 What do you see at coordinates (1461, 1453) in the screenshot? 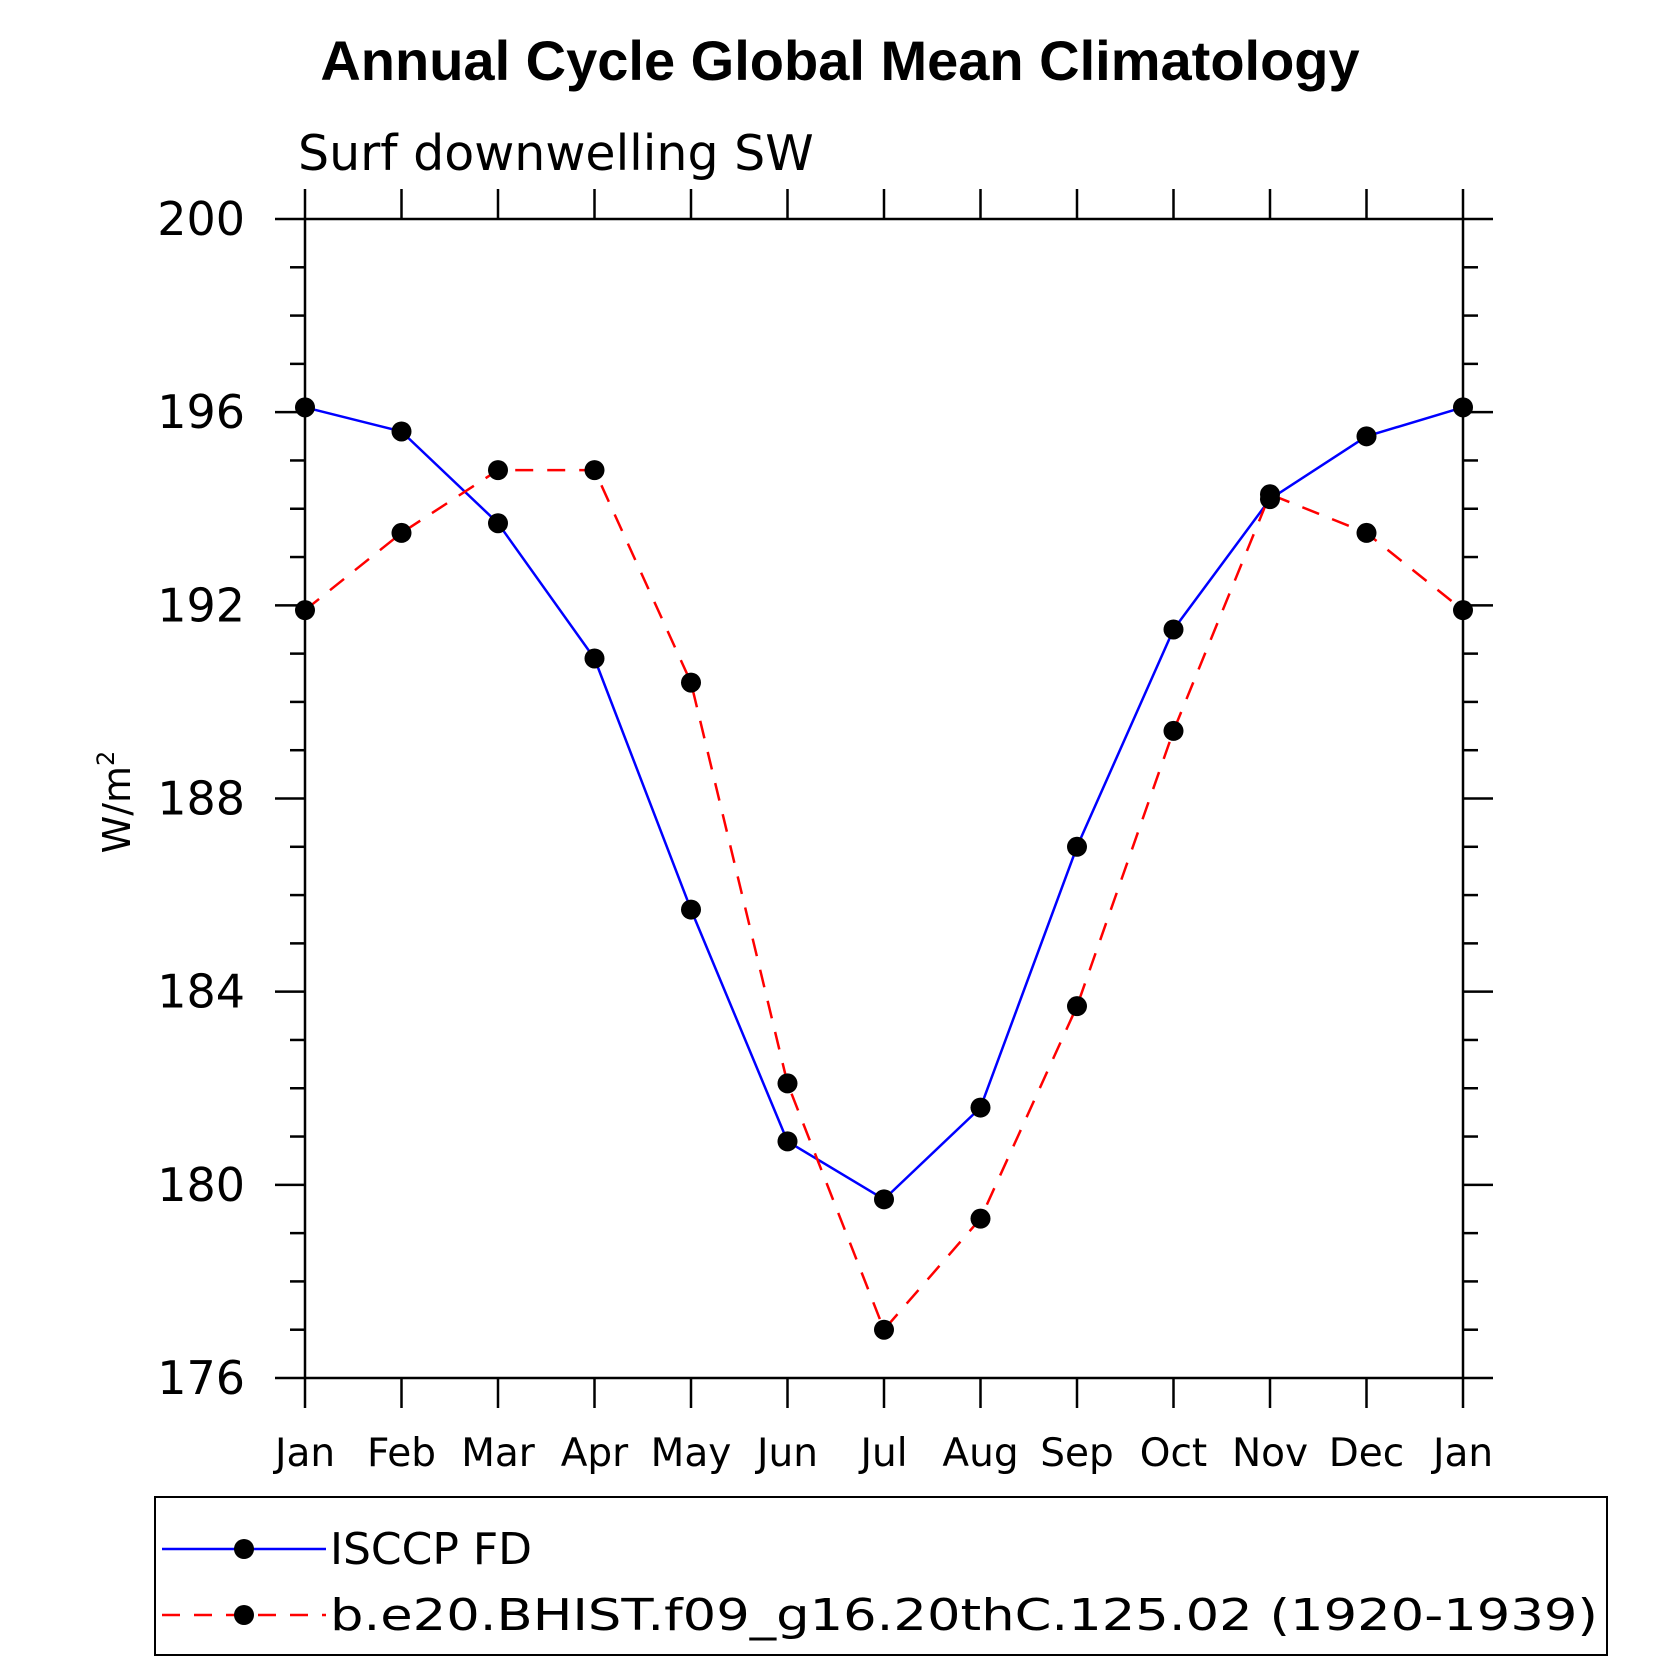
I see `x-tick-label-jan-12: Jan` at bounding box center [1461, 1453].